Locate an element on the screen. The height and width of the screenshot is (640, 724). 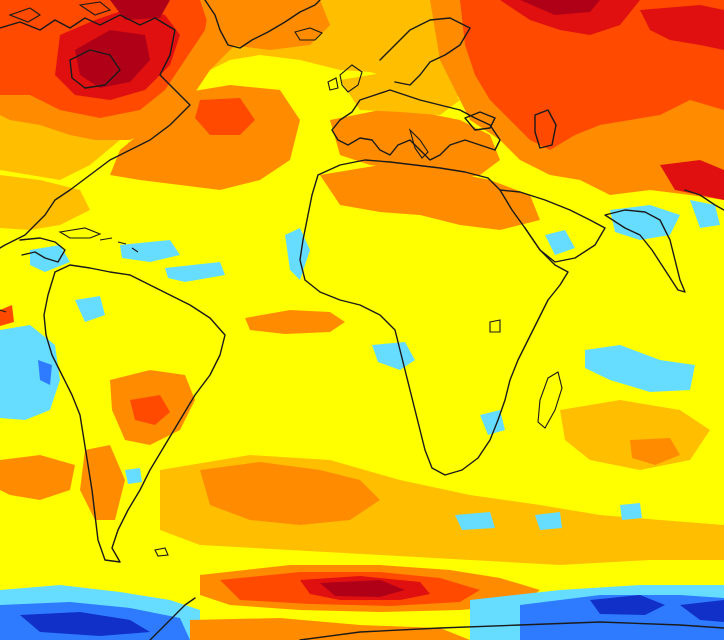
coast-hudson-bay is located at coordinates (95, 69).